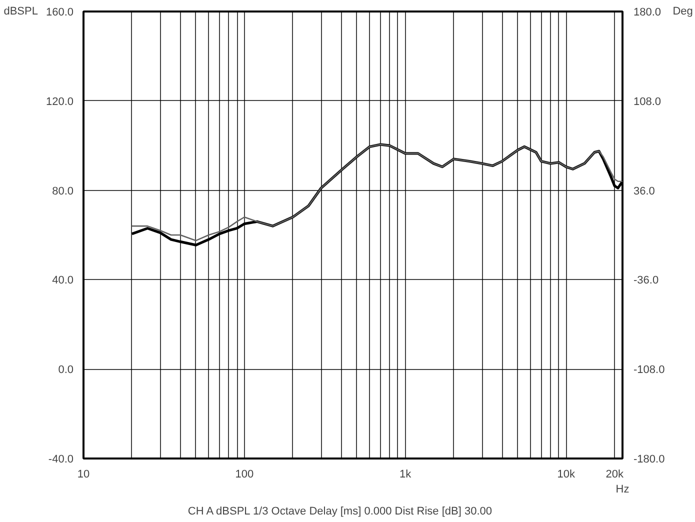 Image resolution: width=695 pixels, height=522 pixels. I want to click on y-tick-label: 120.0, so click(60, 102).